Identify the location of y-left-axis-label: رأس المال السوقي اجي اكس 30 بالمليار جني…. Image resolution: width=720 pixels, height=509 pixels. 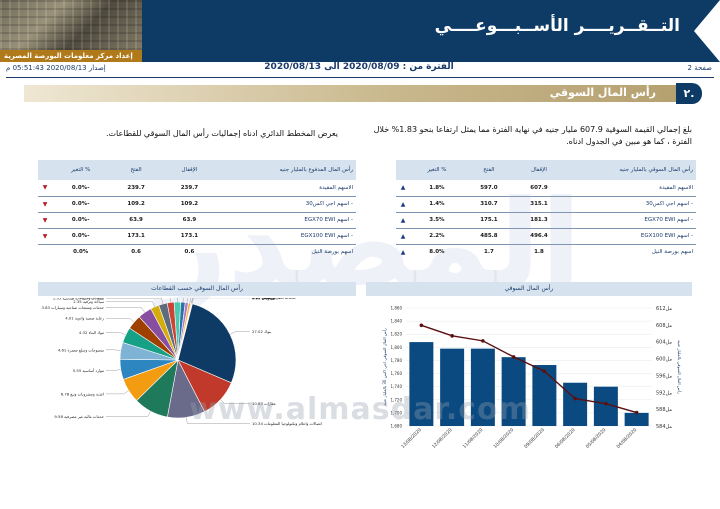
(384, 367).